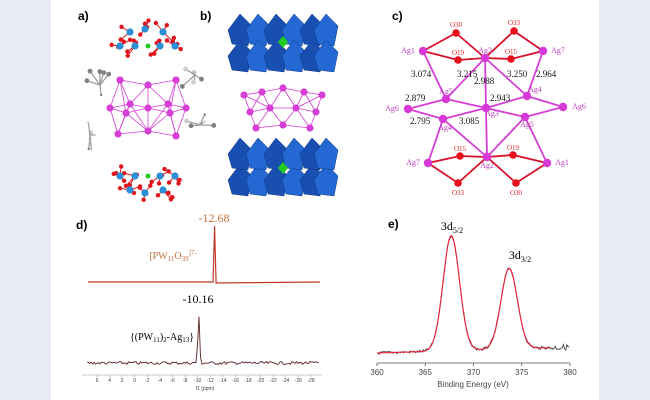 This screenshot has height=400, width=650. Describe the element at coordinates (298, 381) in the screenshot. I see `x-tick-label-d: -26` at that location.